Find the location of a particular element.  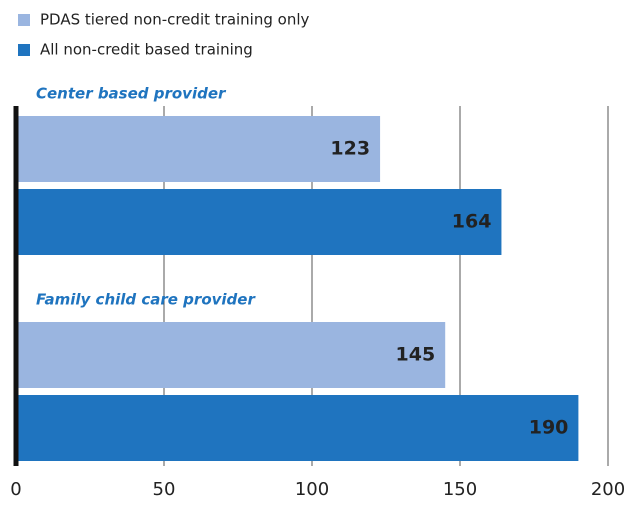

legend-label: All non-credit based training is located at coordinates (146, 50).